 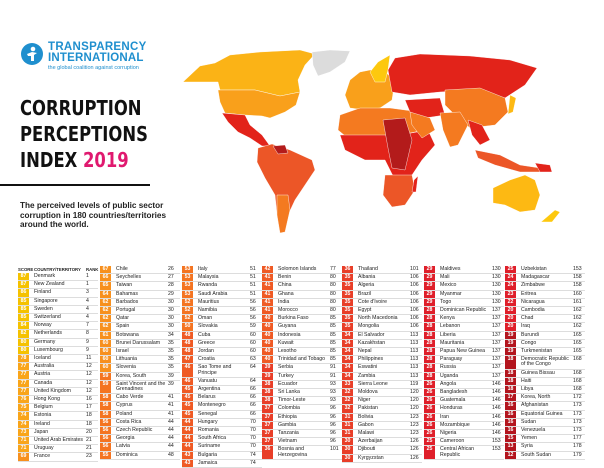 I want to click on map-japan, so click(x=512, y=104).